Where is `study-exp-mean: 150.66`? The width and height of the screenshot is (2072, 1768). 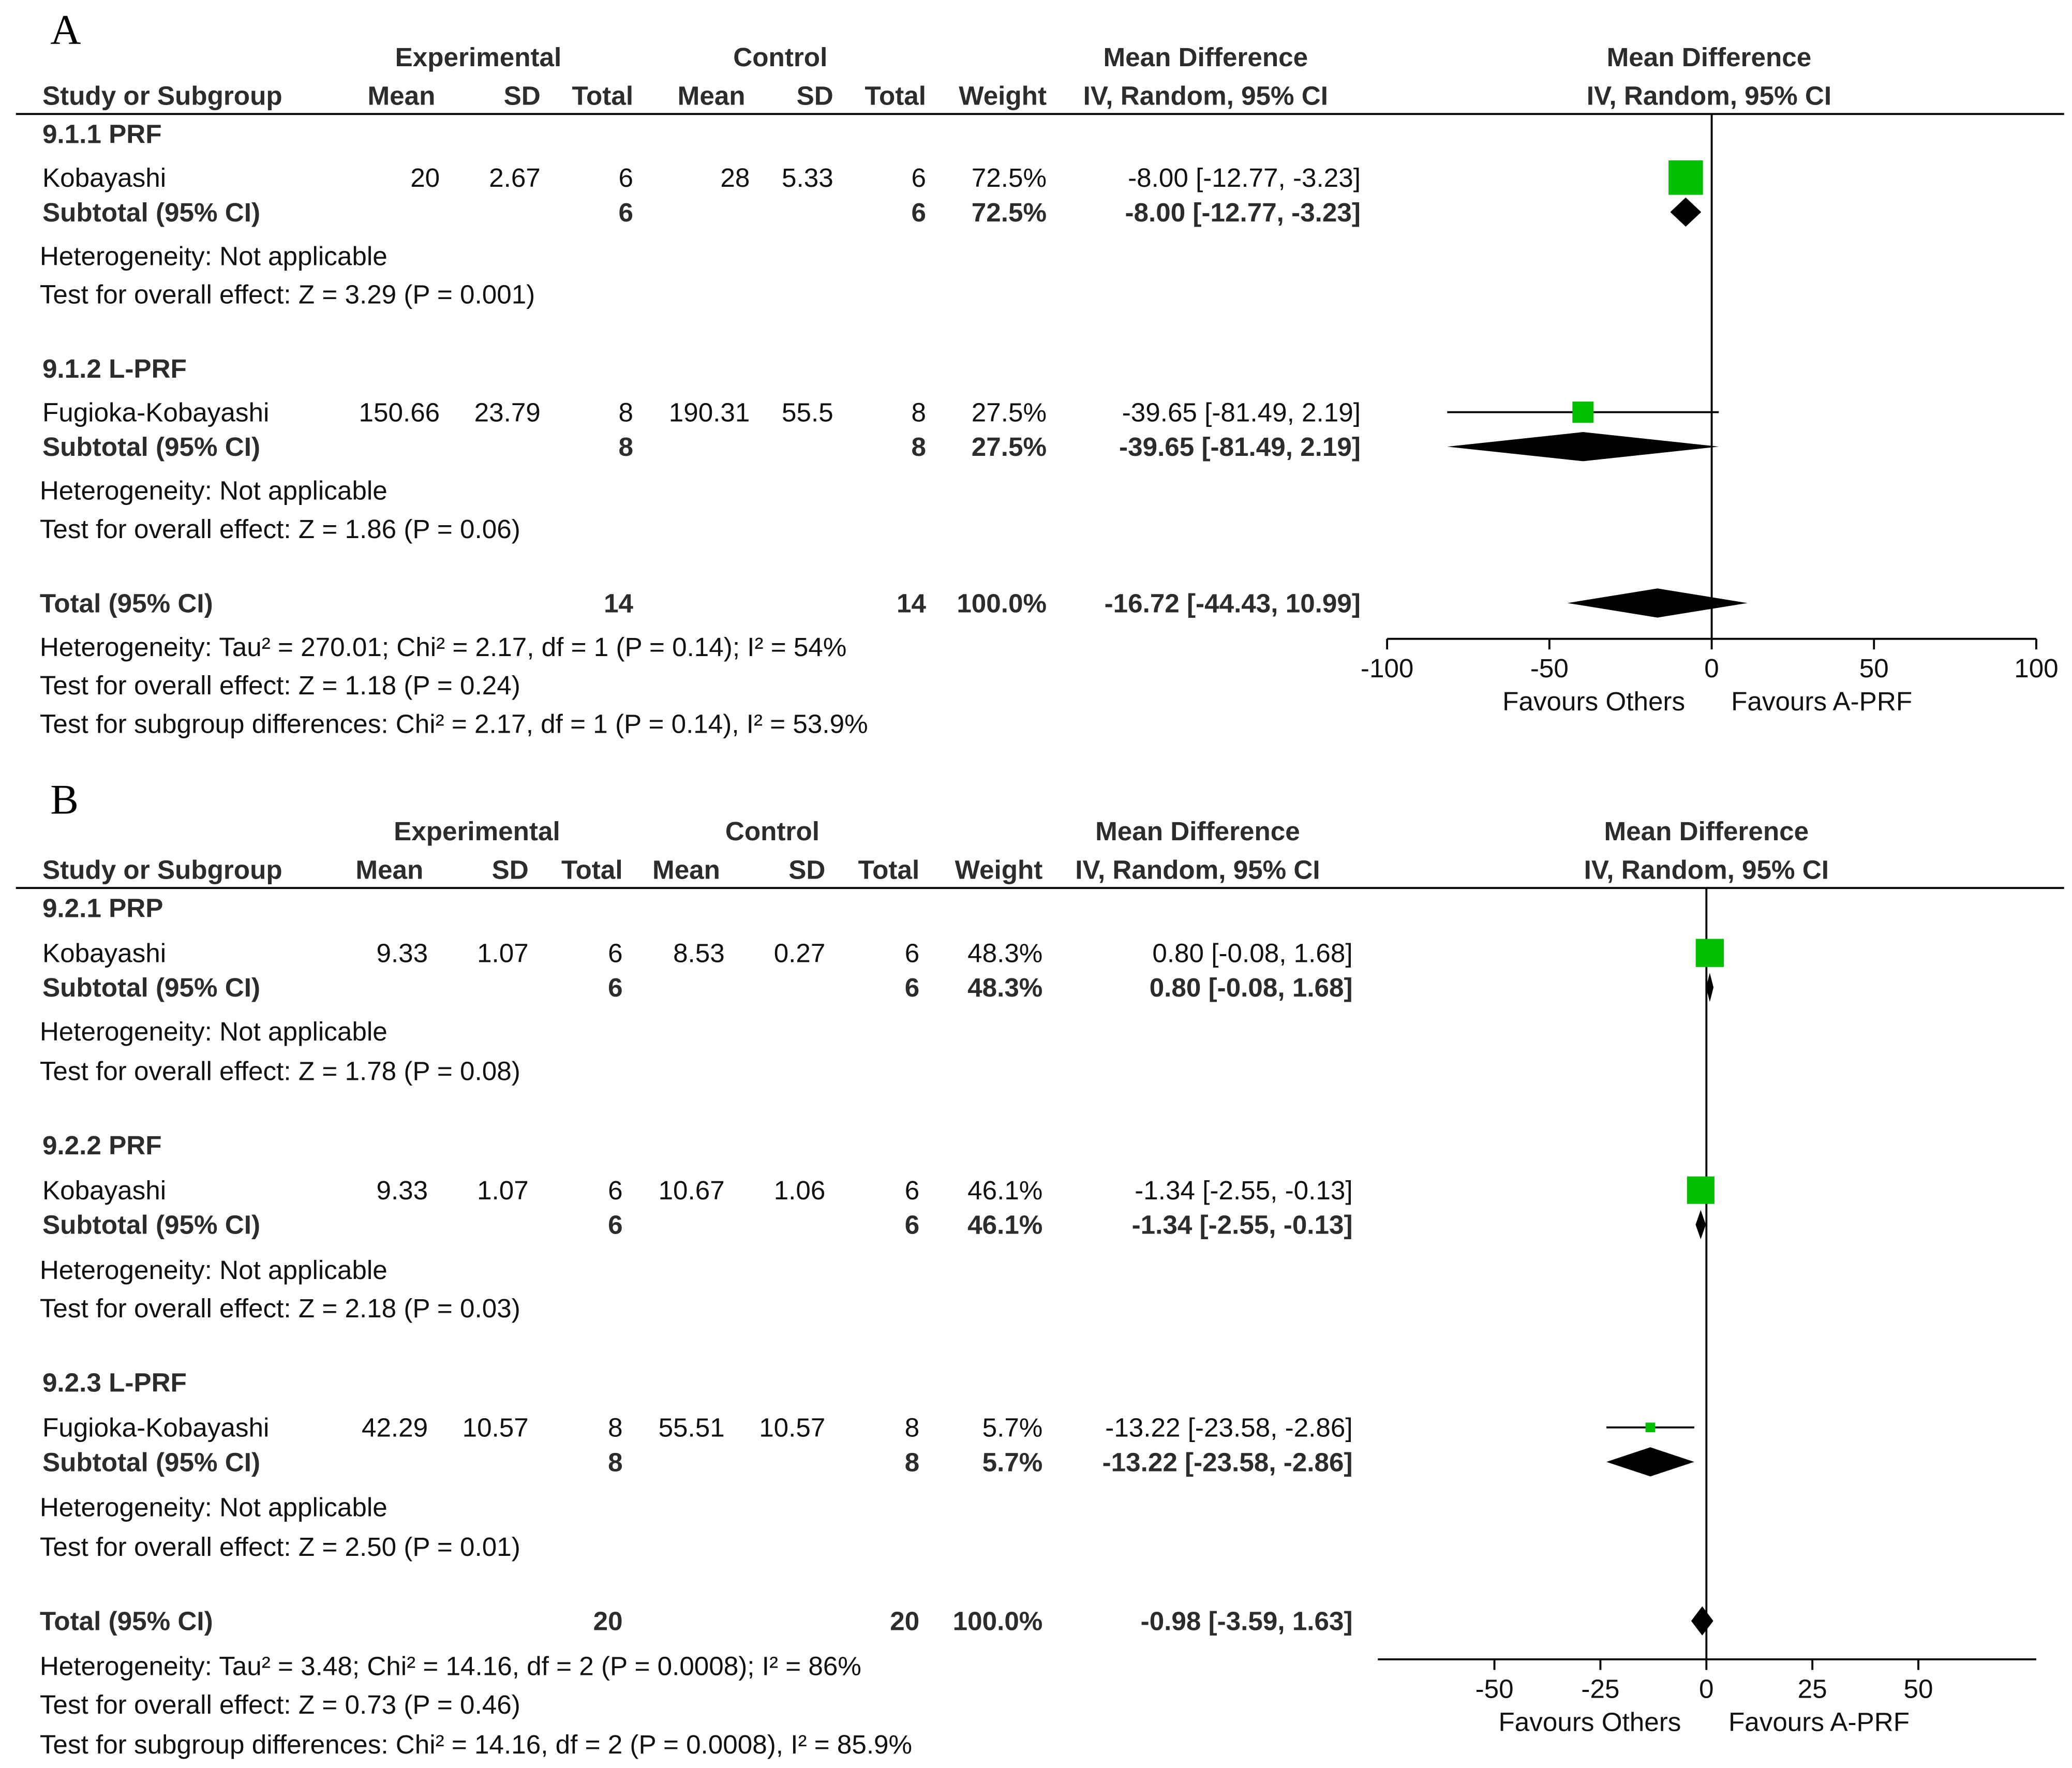
study-exp-mean: 150.66 is located at coordinates (399, 412).